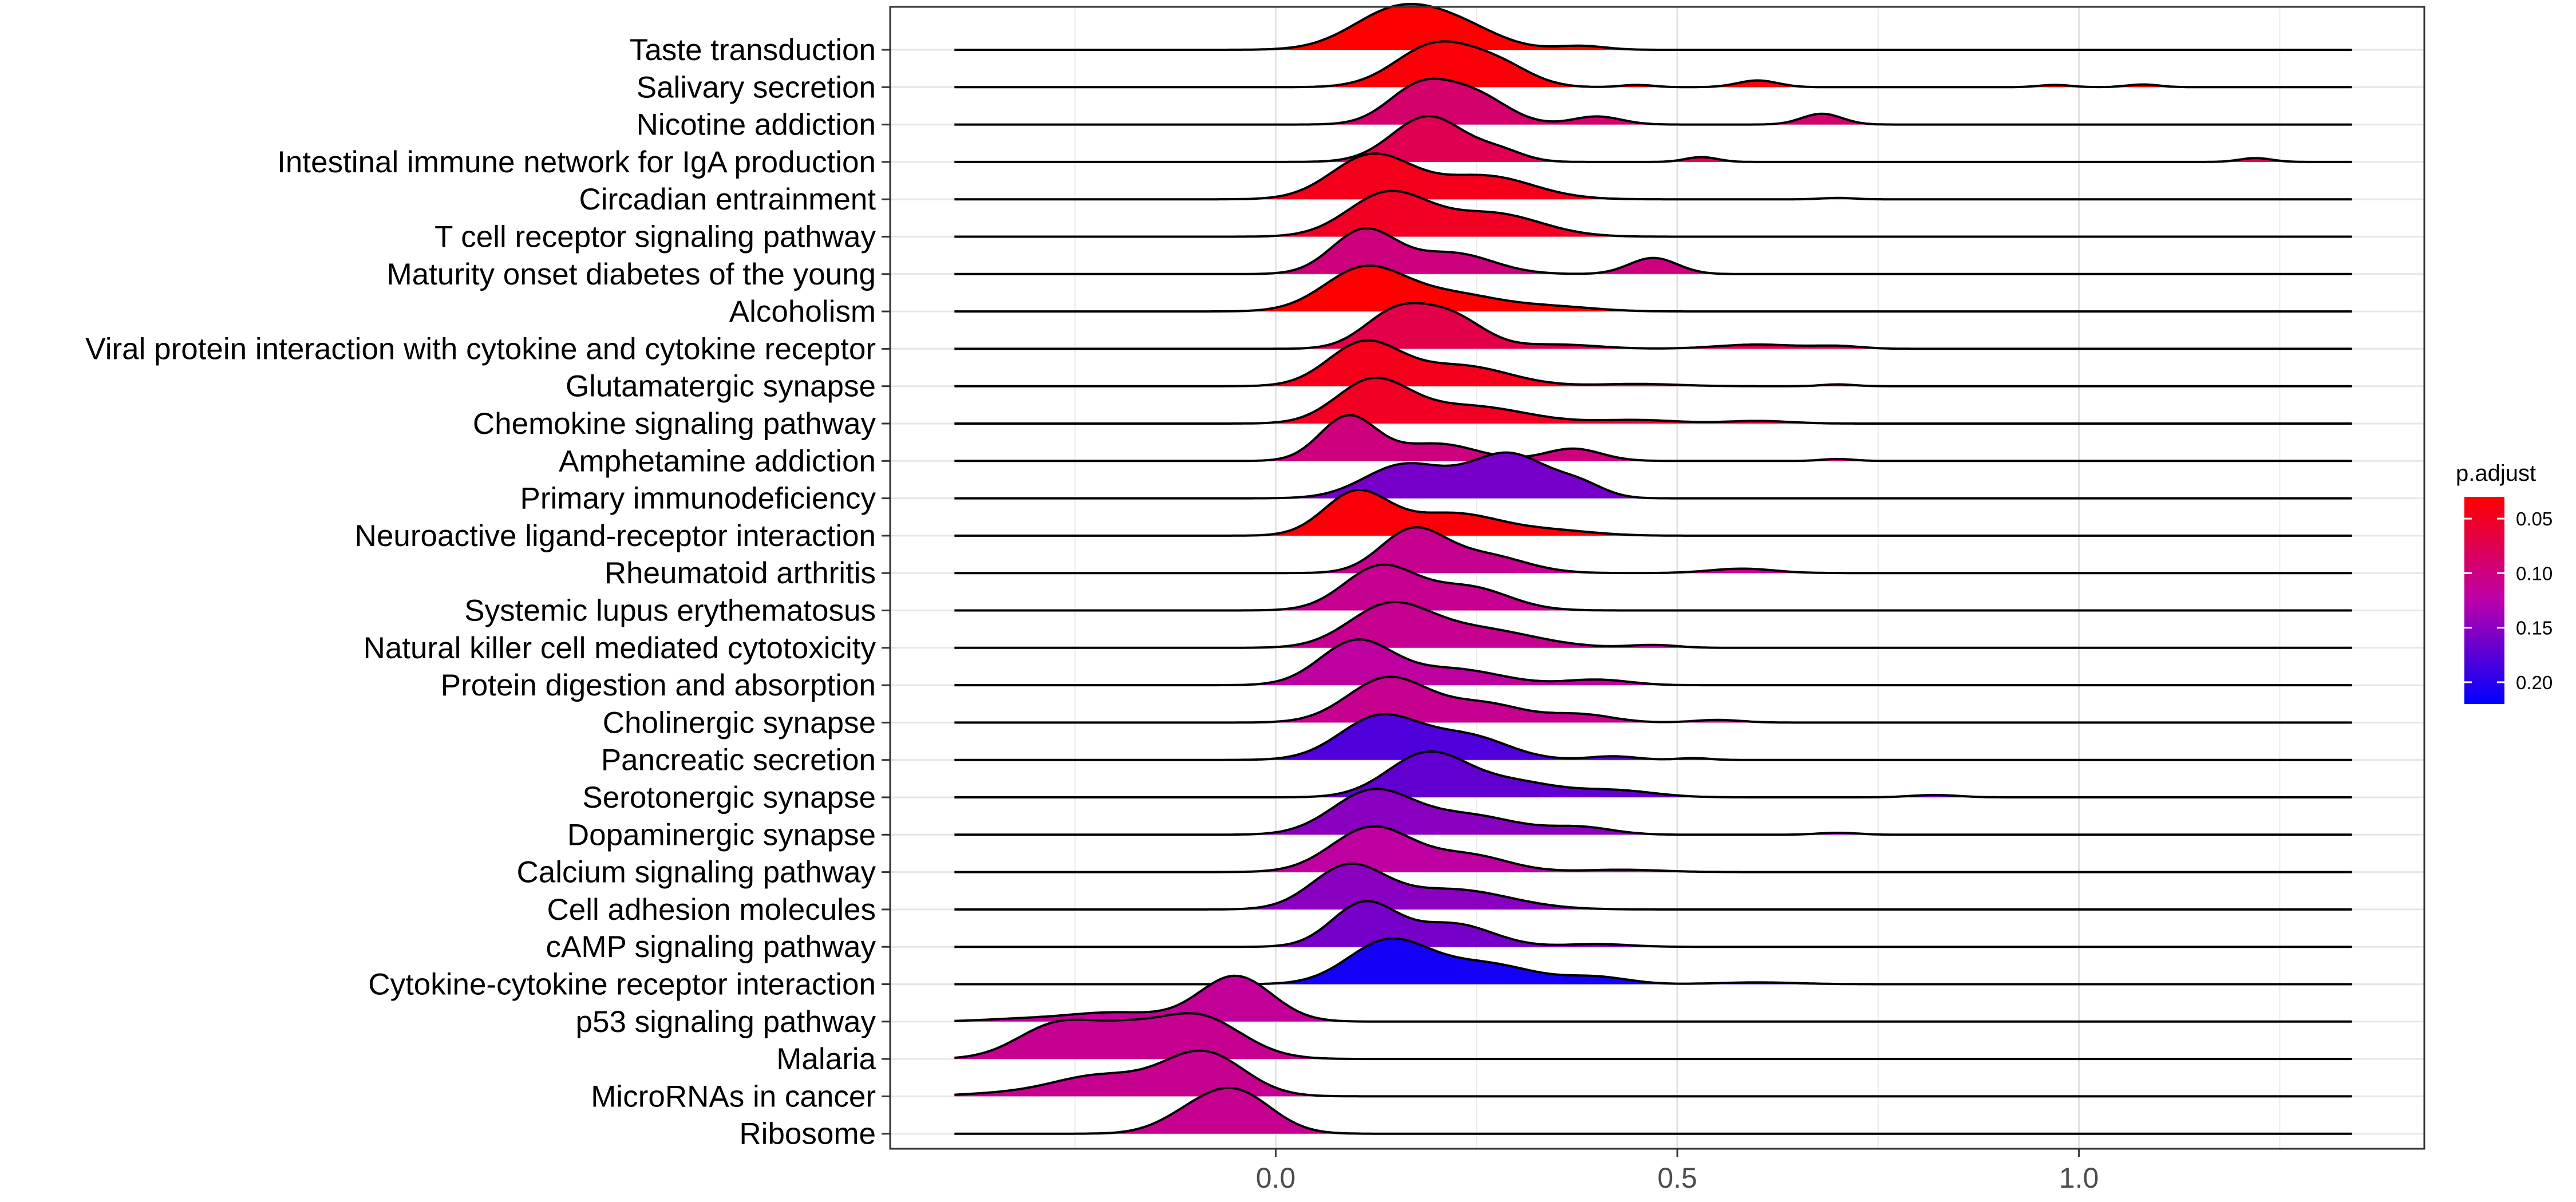 This screenshot has height=1202, width=2576. Describe the element at coordinates (2484, 601) in the screenshot. I see `legend-colorbar` at that location.